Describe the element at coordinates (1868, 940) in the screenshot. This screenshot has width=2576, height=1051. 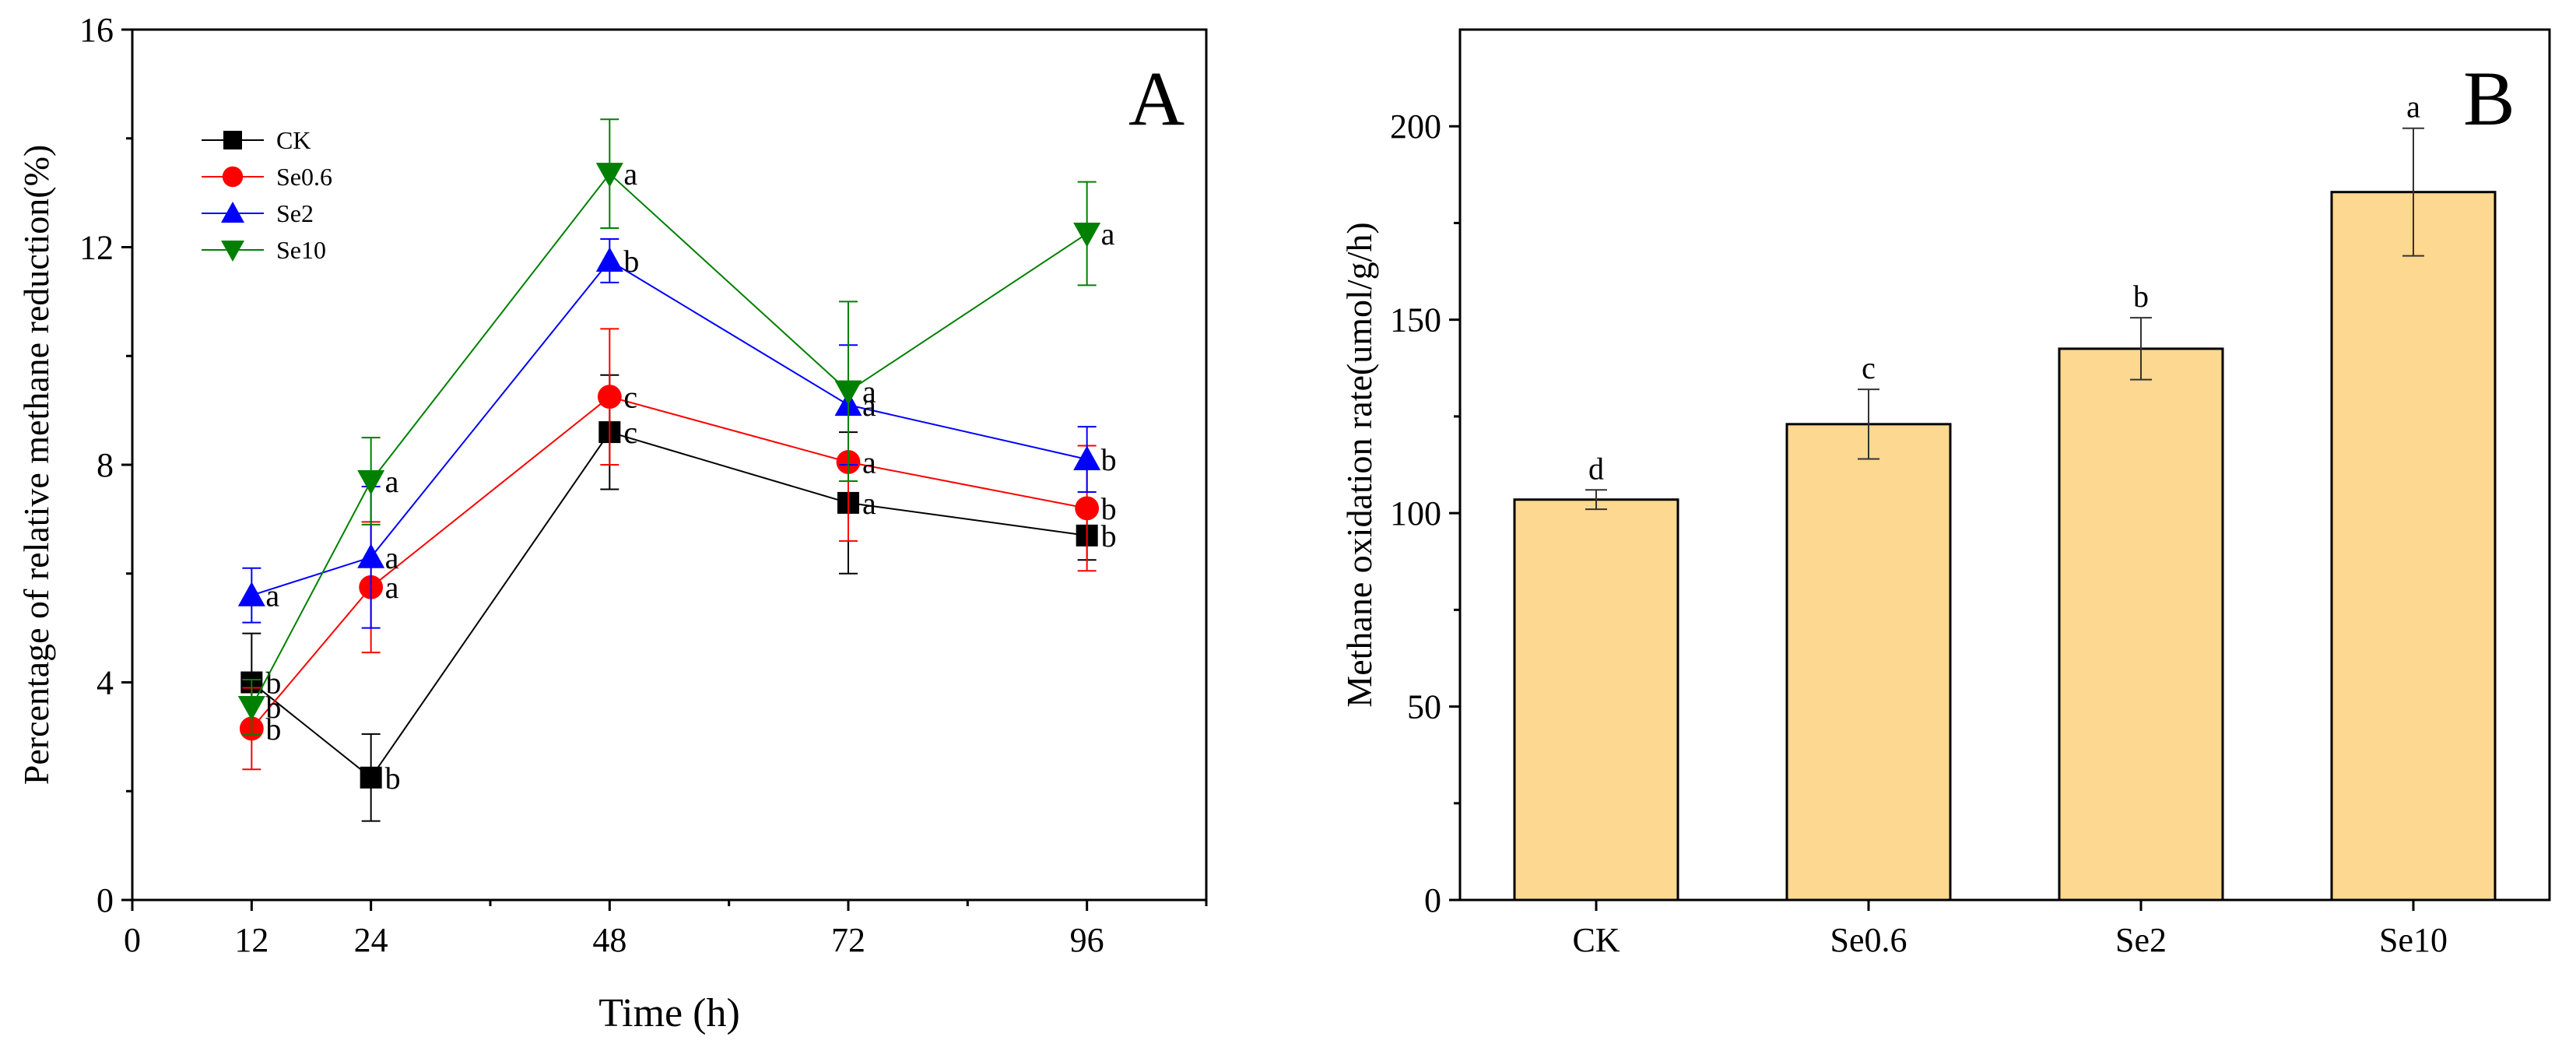
I see `x-tick-label: Se0.6` at that location.